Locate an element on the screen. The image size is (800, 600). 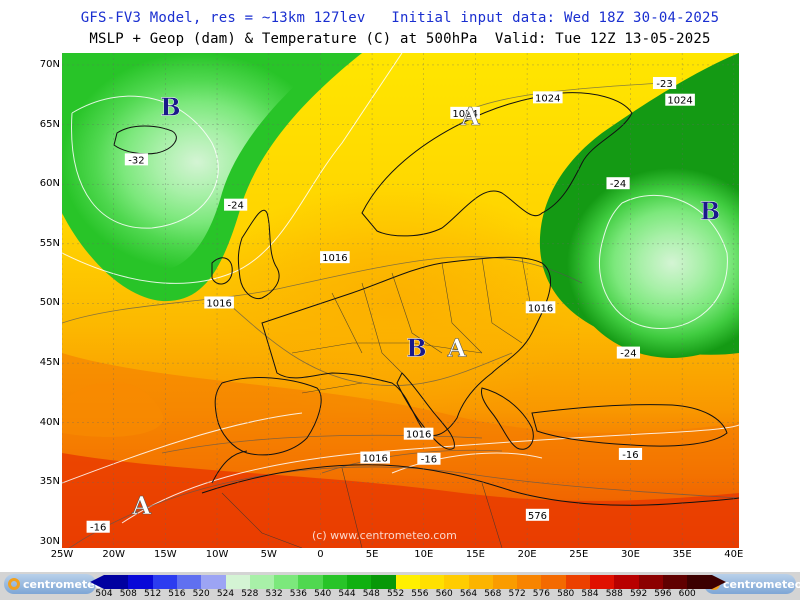
logo-ring-icon is located at coordinates (14, 584).